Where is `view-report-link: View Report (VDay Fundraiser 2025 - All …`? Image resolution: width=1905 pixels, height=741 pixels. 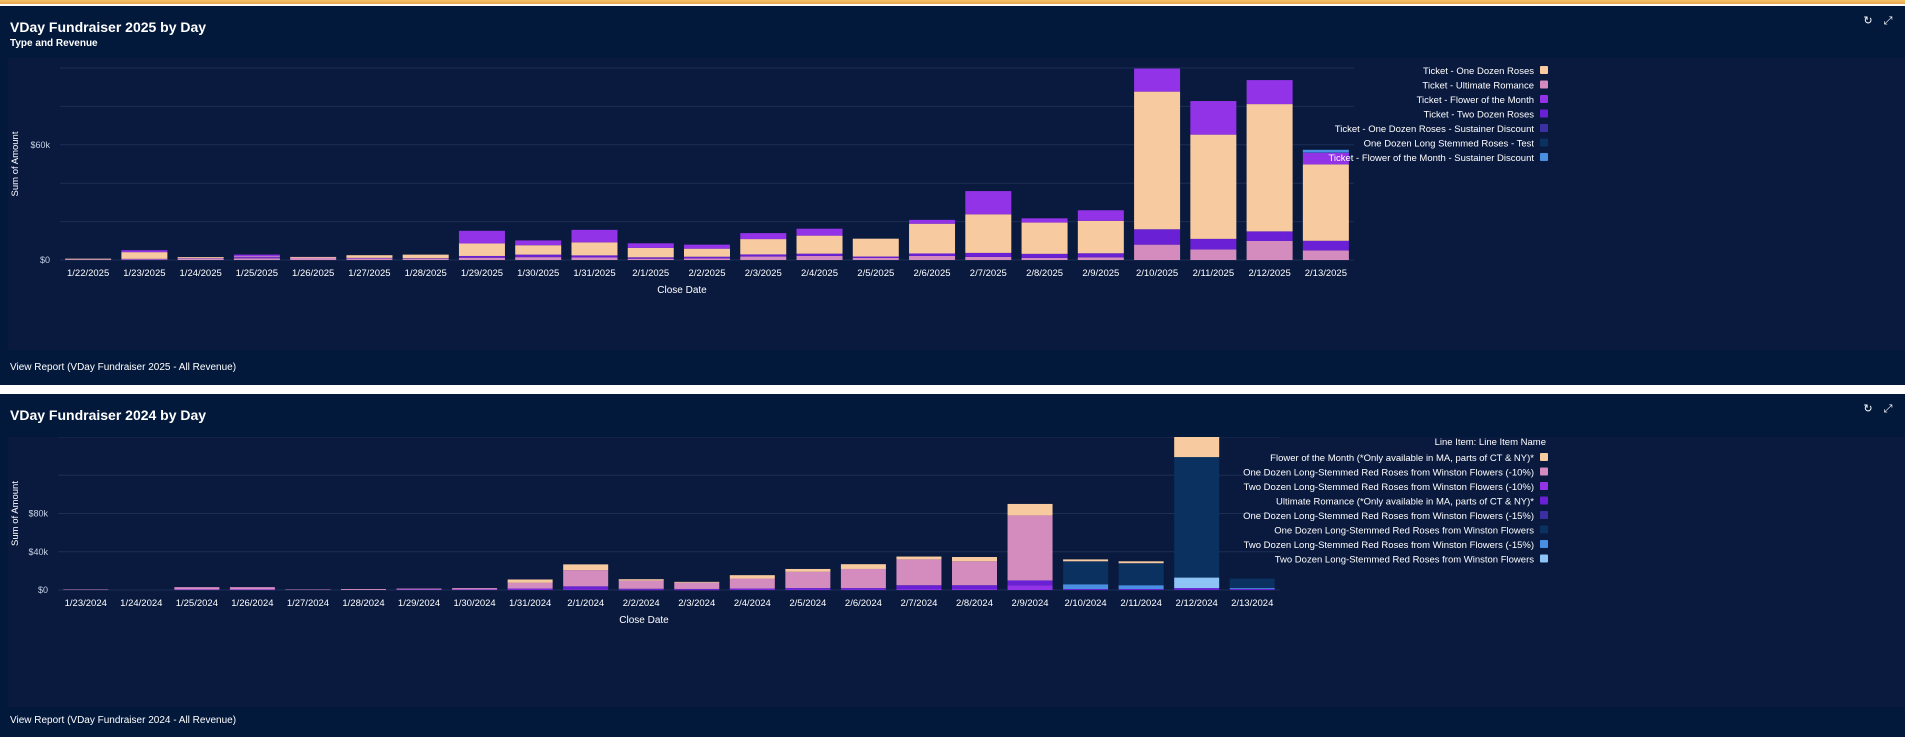
view-report-link: View Report (VDay Fundraiser 2025 - All … is located at coordinates (123, 367).